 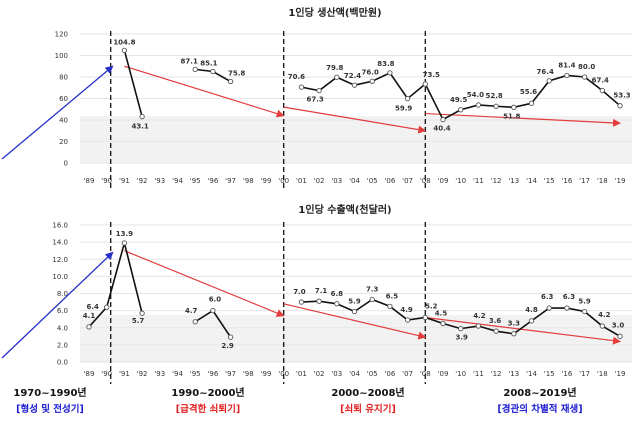 What do you see at coordinates (441, 313) in the screenshot?
I see `data-label: 4.5` at bounding box center [441, 313].